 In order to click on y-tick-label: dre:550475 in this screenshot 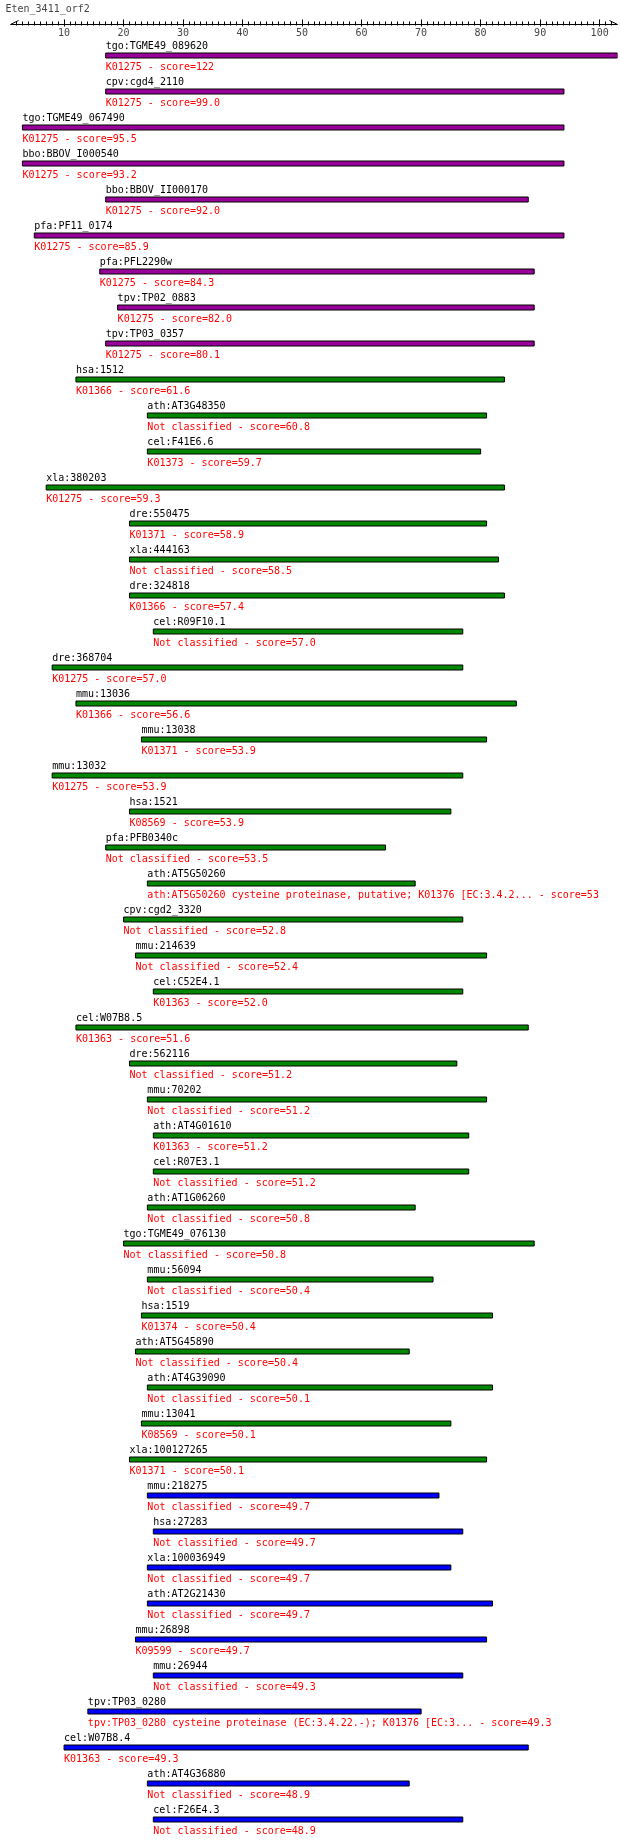, I will do `click(159, 513)`.